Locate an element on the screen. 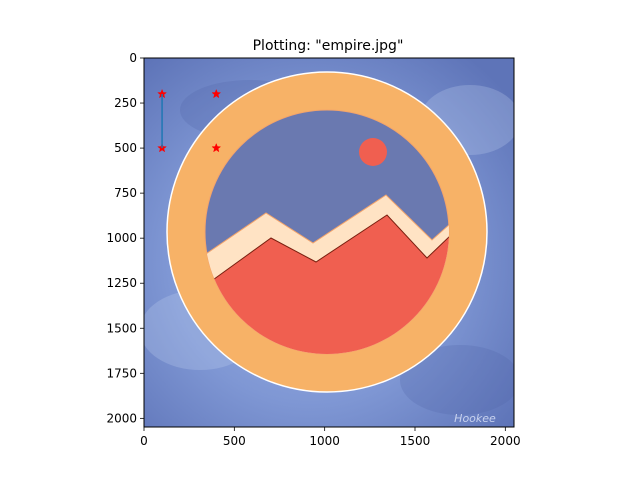 The height and width of the screenshot is (480, 640). landscape is located at coordinates (327, 274).